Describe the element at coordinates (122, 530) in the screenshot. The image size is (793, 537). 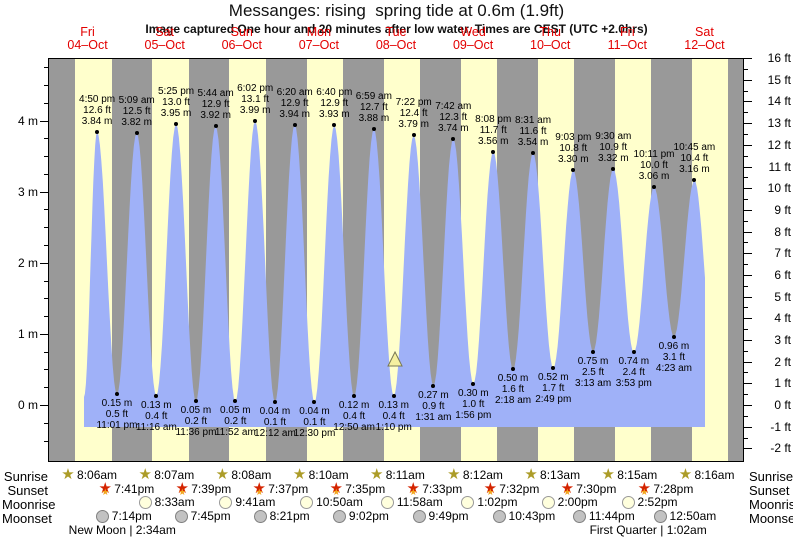
I see `moon-phase-label: New Moon | 2:34am` at that location.